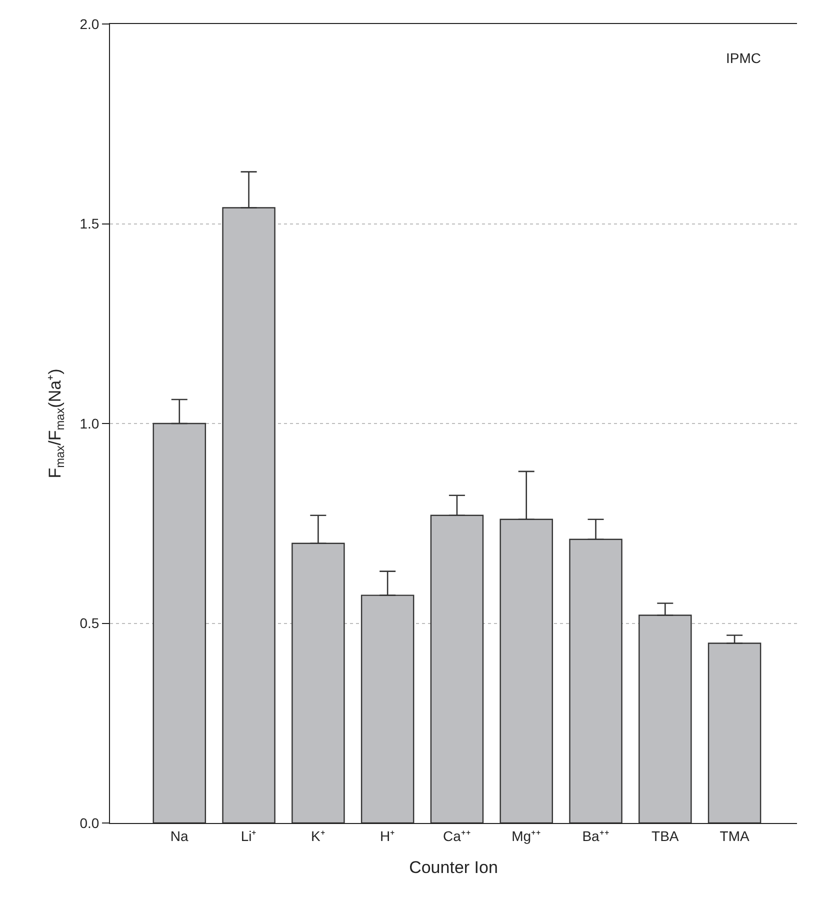 Image resolution: width=827 pixels, height=903 pixels. What do you see at coordinates (743, 58) in the screenshot?
I see `annotation: IPMC` at bounding box center [743, 58].